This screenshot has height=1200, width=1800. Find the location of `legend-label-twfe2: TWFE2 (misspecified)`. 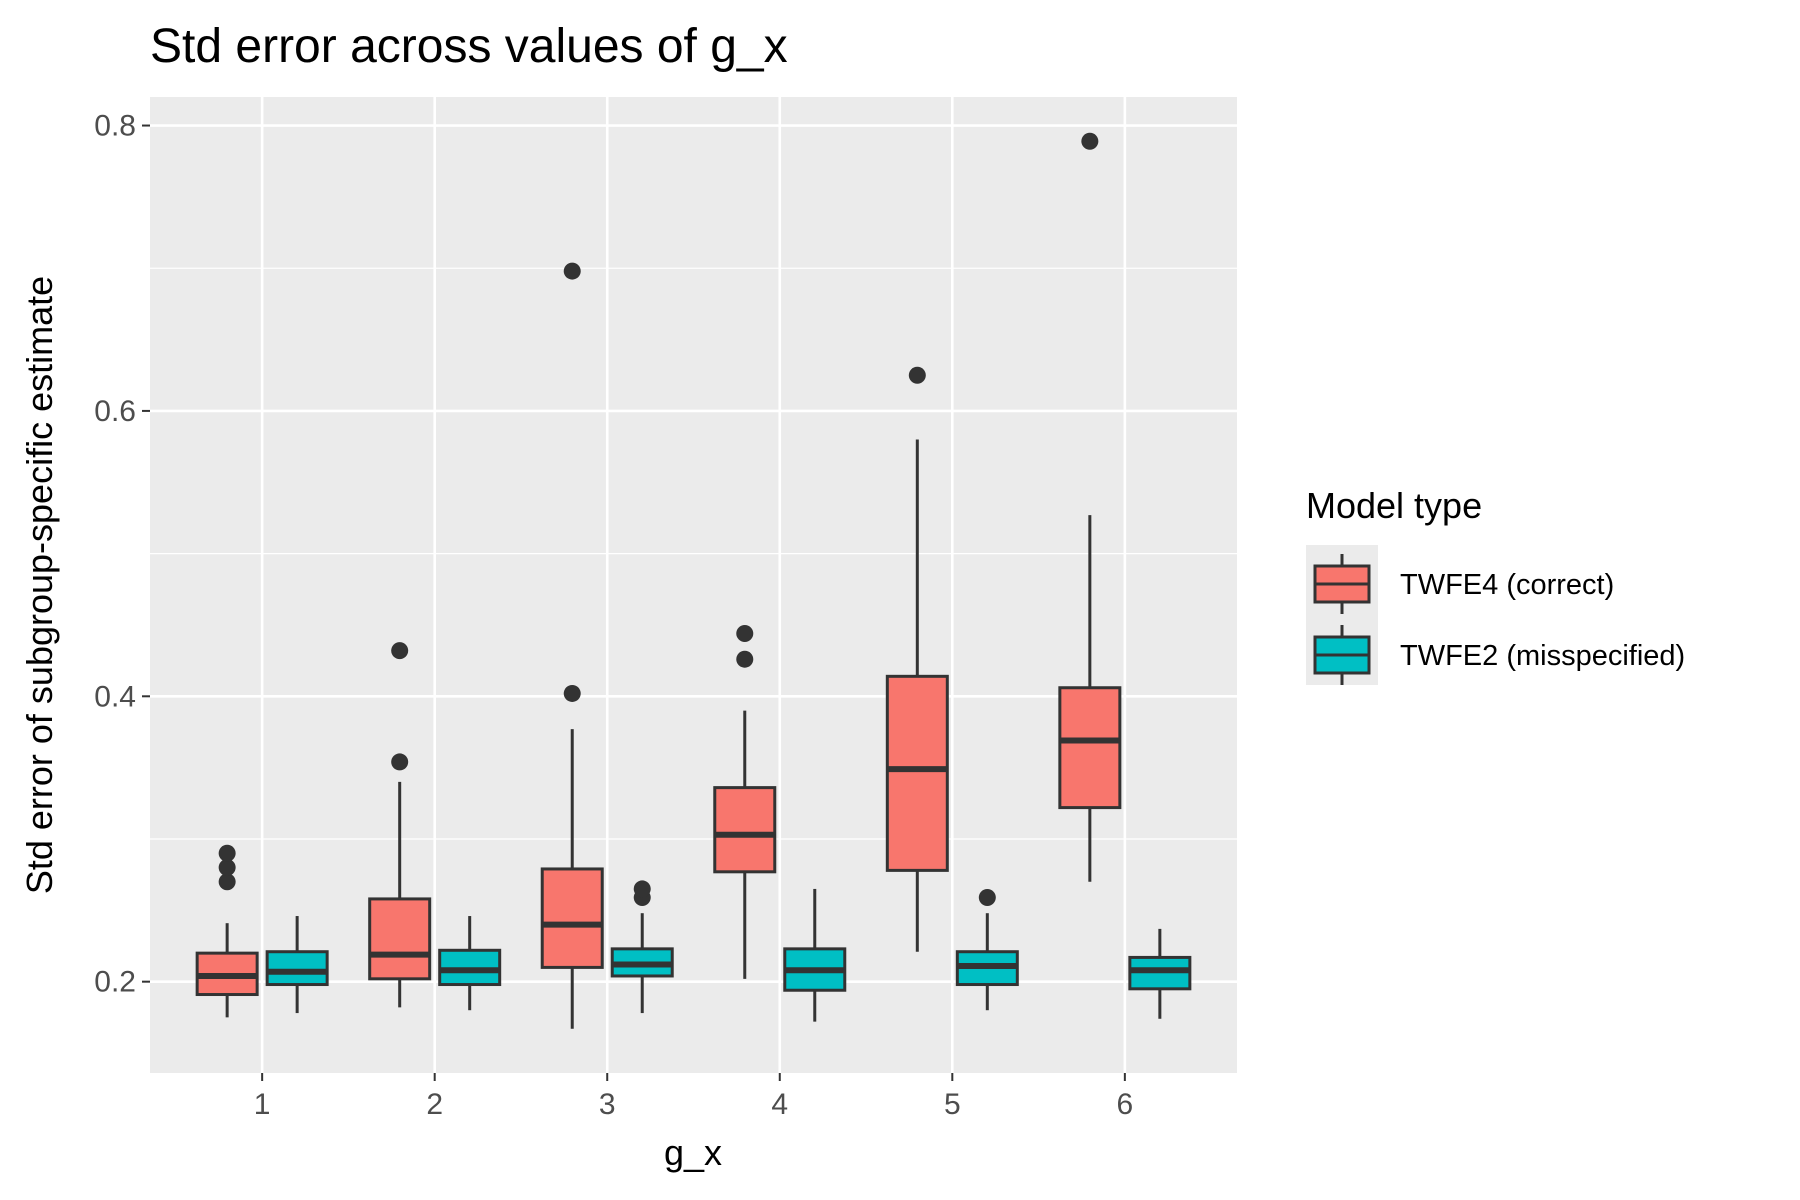

legend-label-twfe2: TWFE2 (misspecified) is located at coordinates (1542, 656).